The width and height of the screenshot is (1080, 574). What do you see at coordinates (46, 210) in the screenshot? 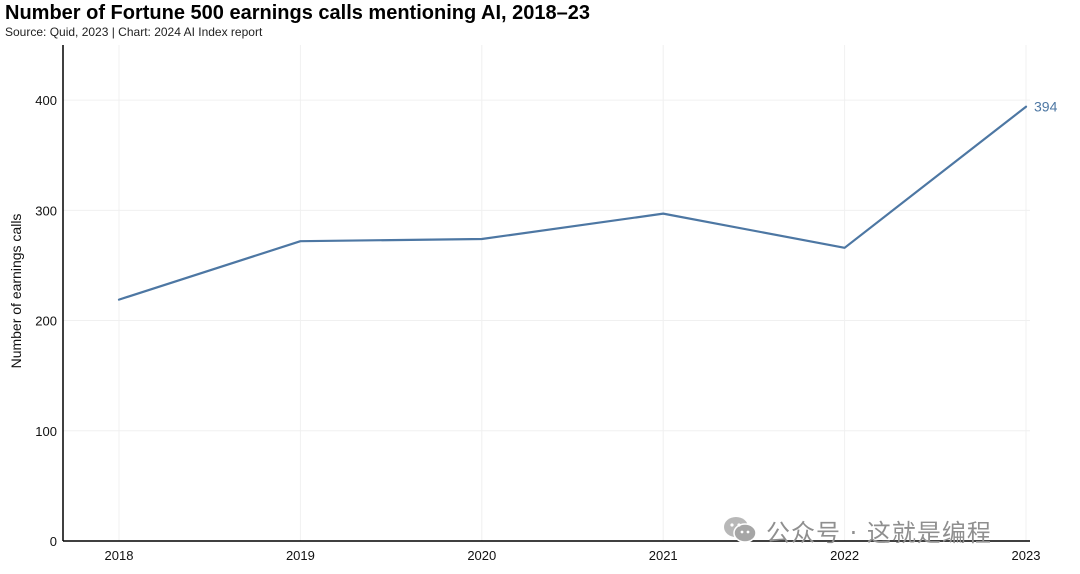
I see `y-tick-label: 300` at bounding box center [46, 210].